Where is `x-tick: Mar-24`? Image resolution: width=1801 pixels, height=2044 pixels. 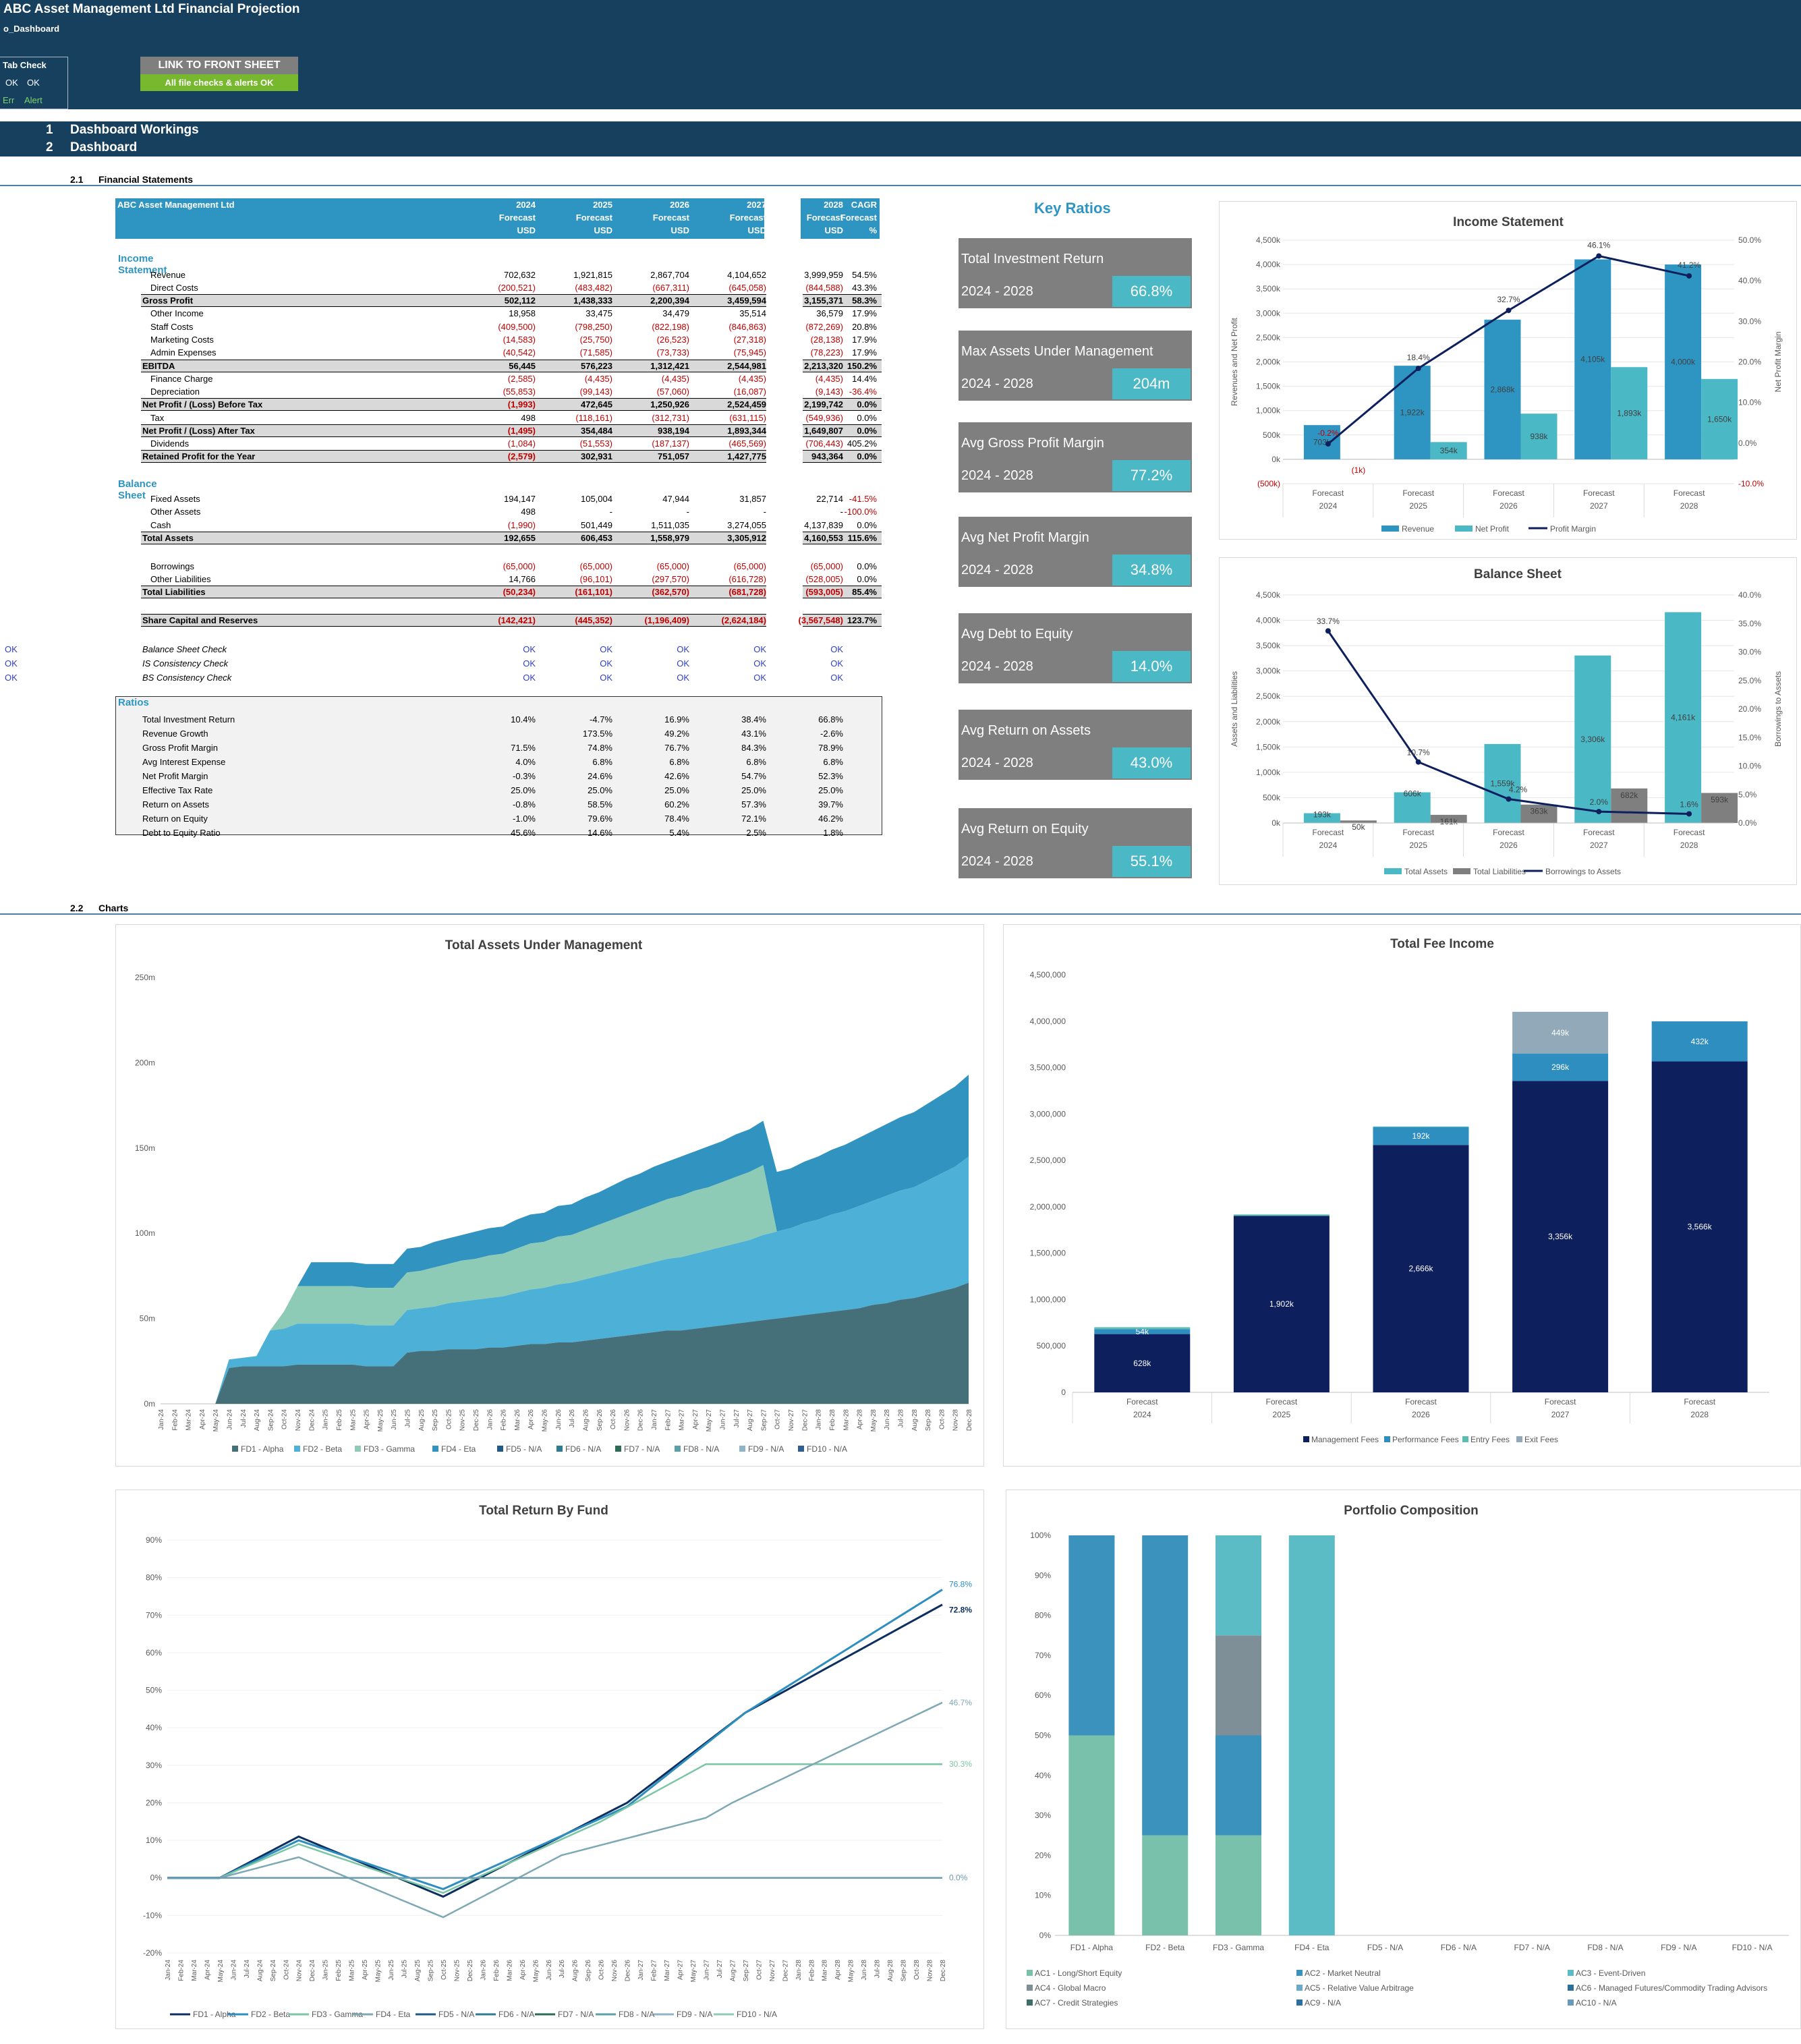 x-tick: Mar-24 is located at coordinates (189, 1420).